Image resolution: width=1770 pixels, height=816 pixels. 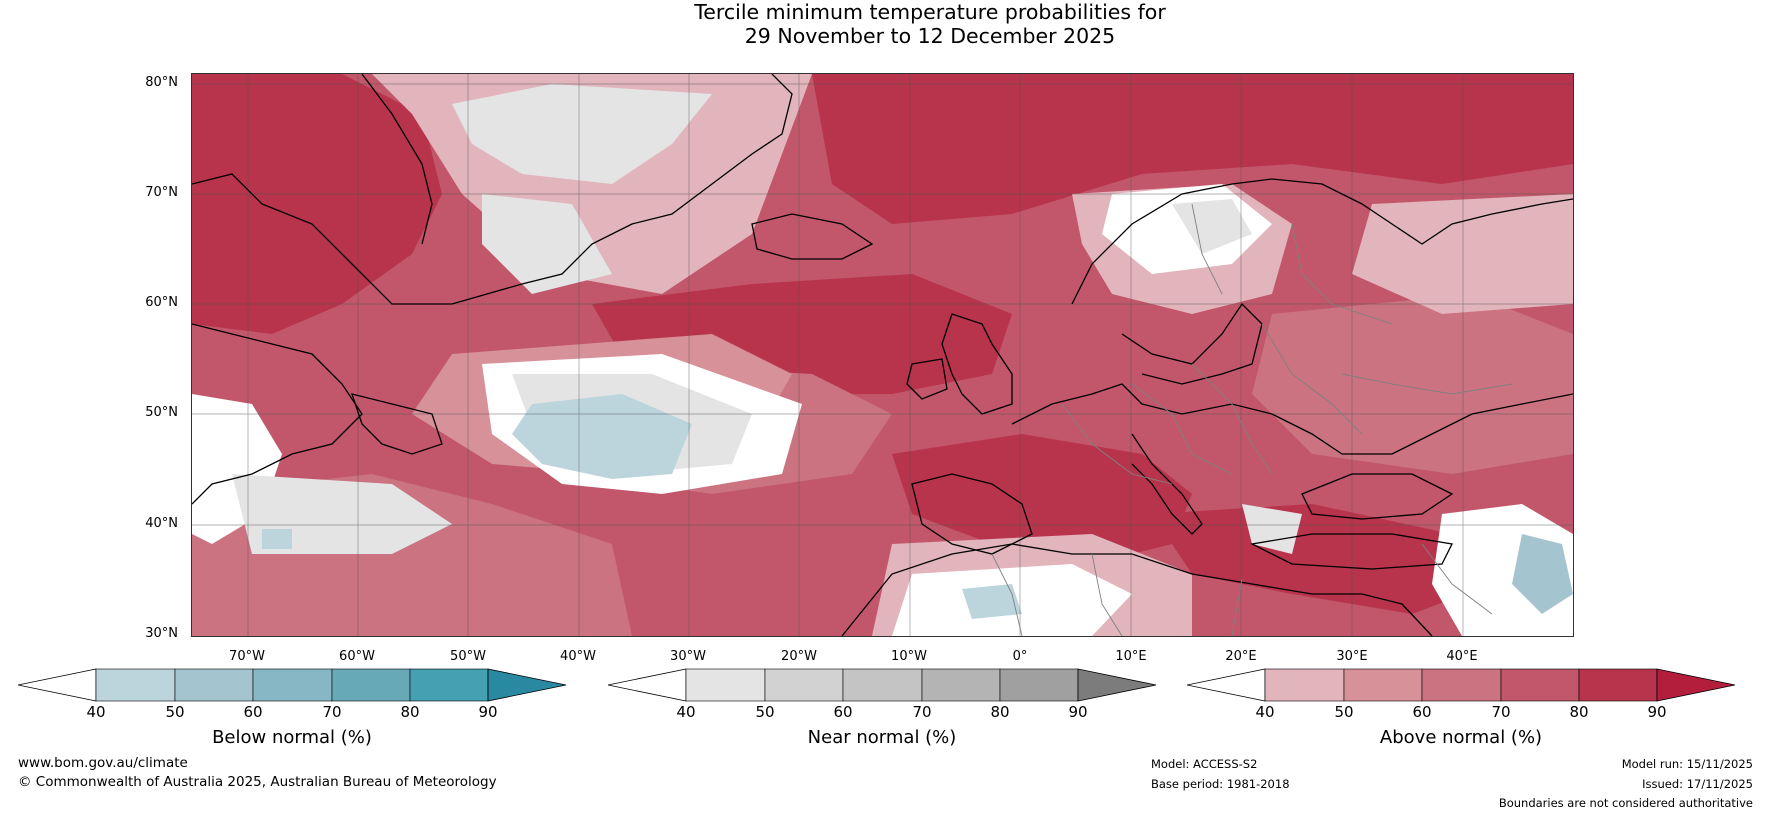 I want to click on lon-label-10w: 10°W, so click(x=909, y=656).